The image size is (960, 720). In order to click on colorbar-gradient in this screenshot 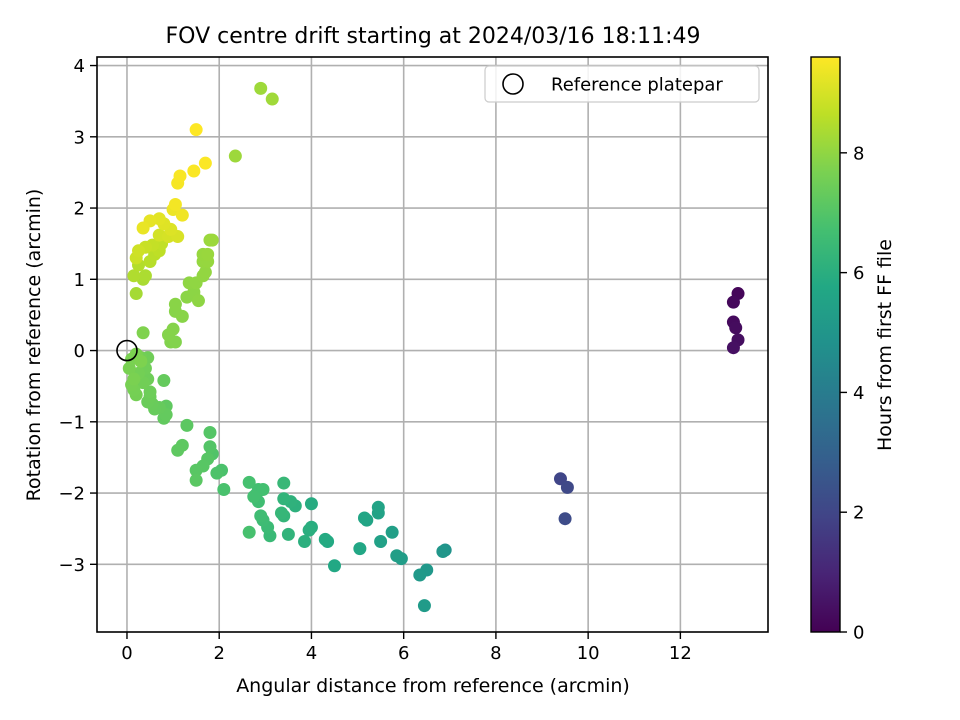, I will do `click(825, 344)`.